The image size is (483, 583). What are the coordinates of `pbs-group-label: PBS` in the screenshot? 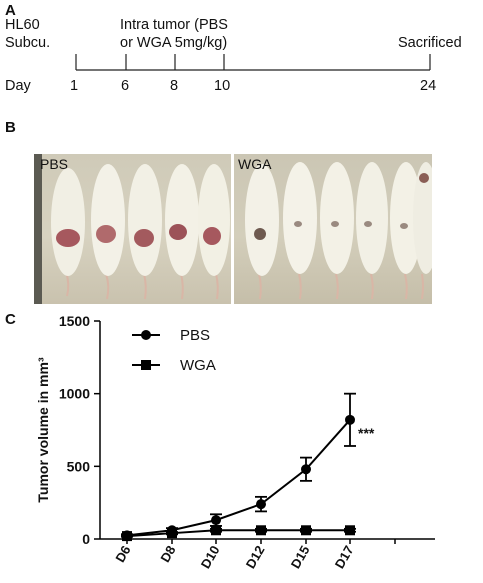 It's located at (54, 164).